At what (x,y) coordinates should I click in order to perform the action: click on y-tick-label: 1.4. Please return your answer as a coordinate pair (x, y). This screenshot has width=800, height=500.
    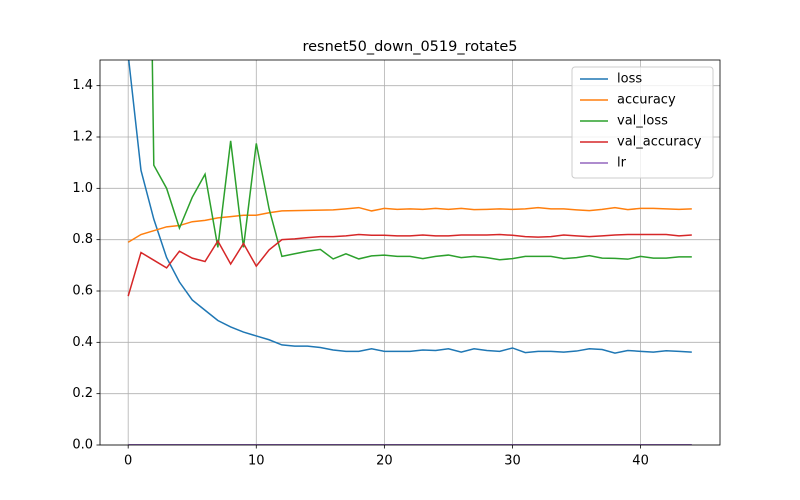
    Looking at the image, I should click on (82, 85).